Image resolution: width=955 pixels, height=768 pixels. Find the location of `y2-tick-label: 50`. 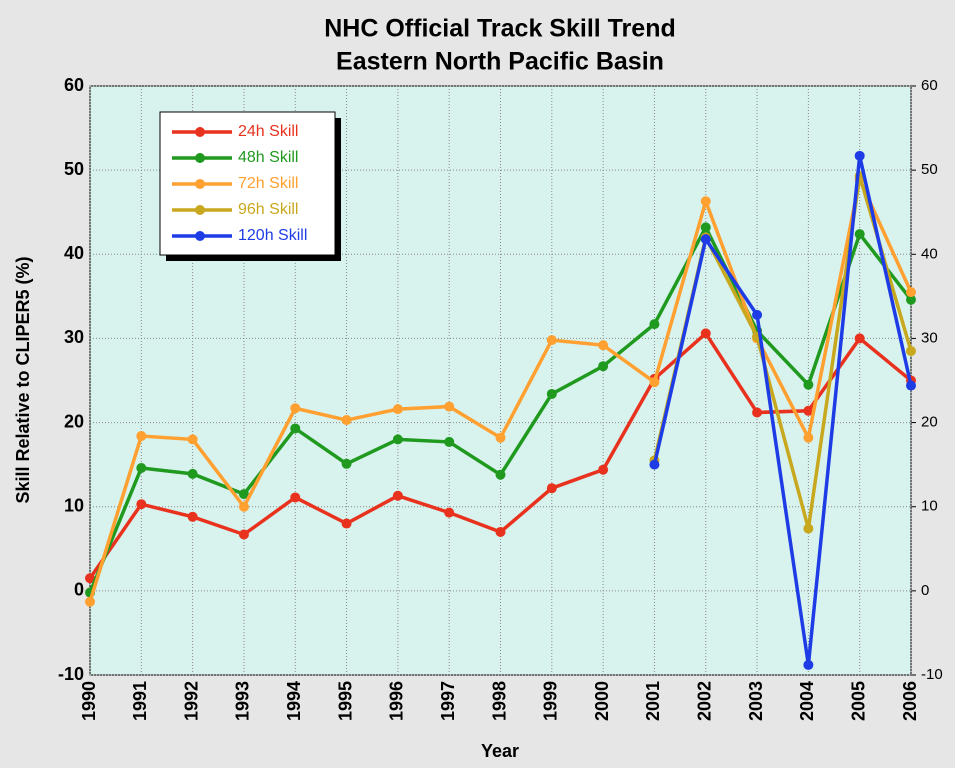

y2-tick-label: 50 is located at coordinates (929, 169).